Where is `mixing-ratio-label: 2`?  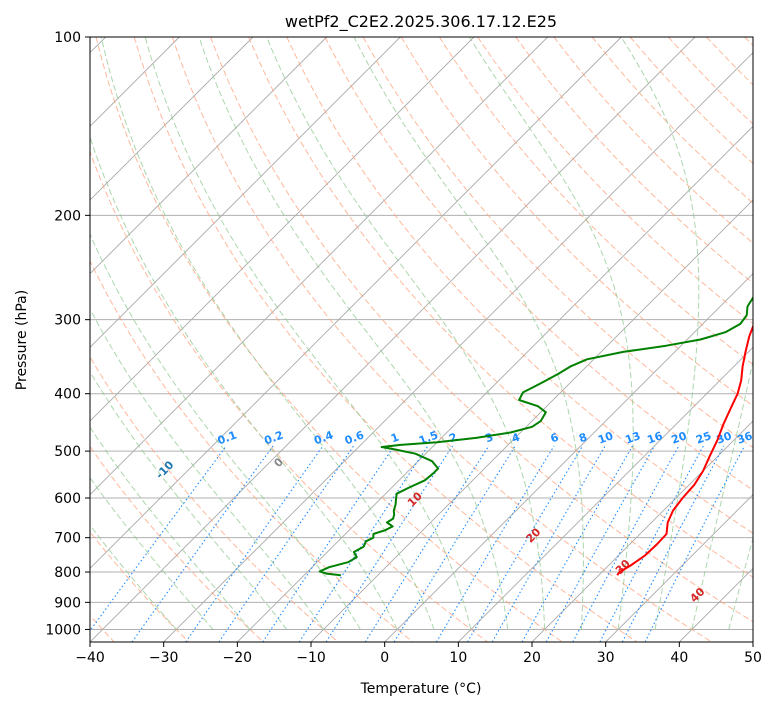 mixing-ratio-label: 2 is located at coordinates (453, 438).